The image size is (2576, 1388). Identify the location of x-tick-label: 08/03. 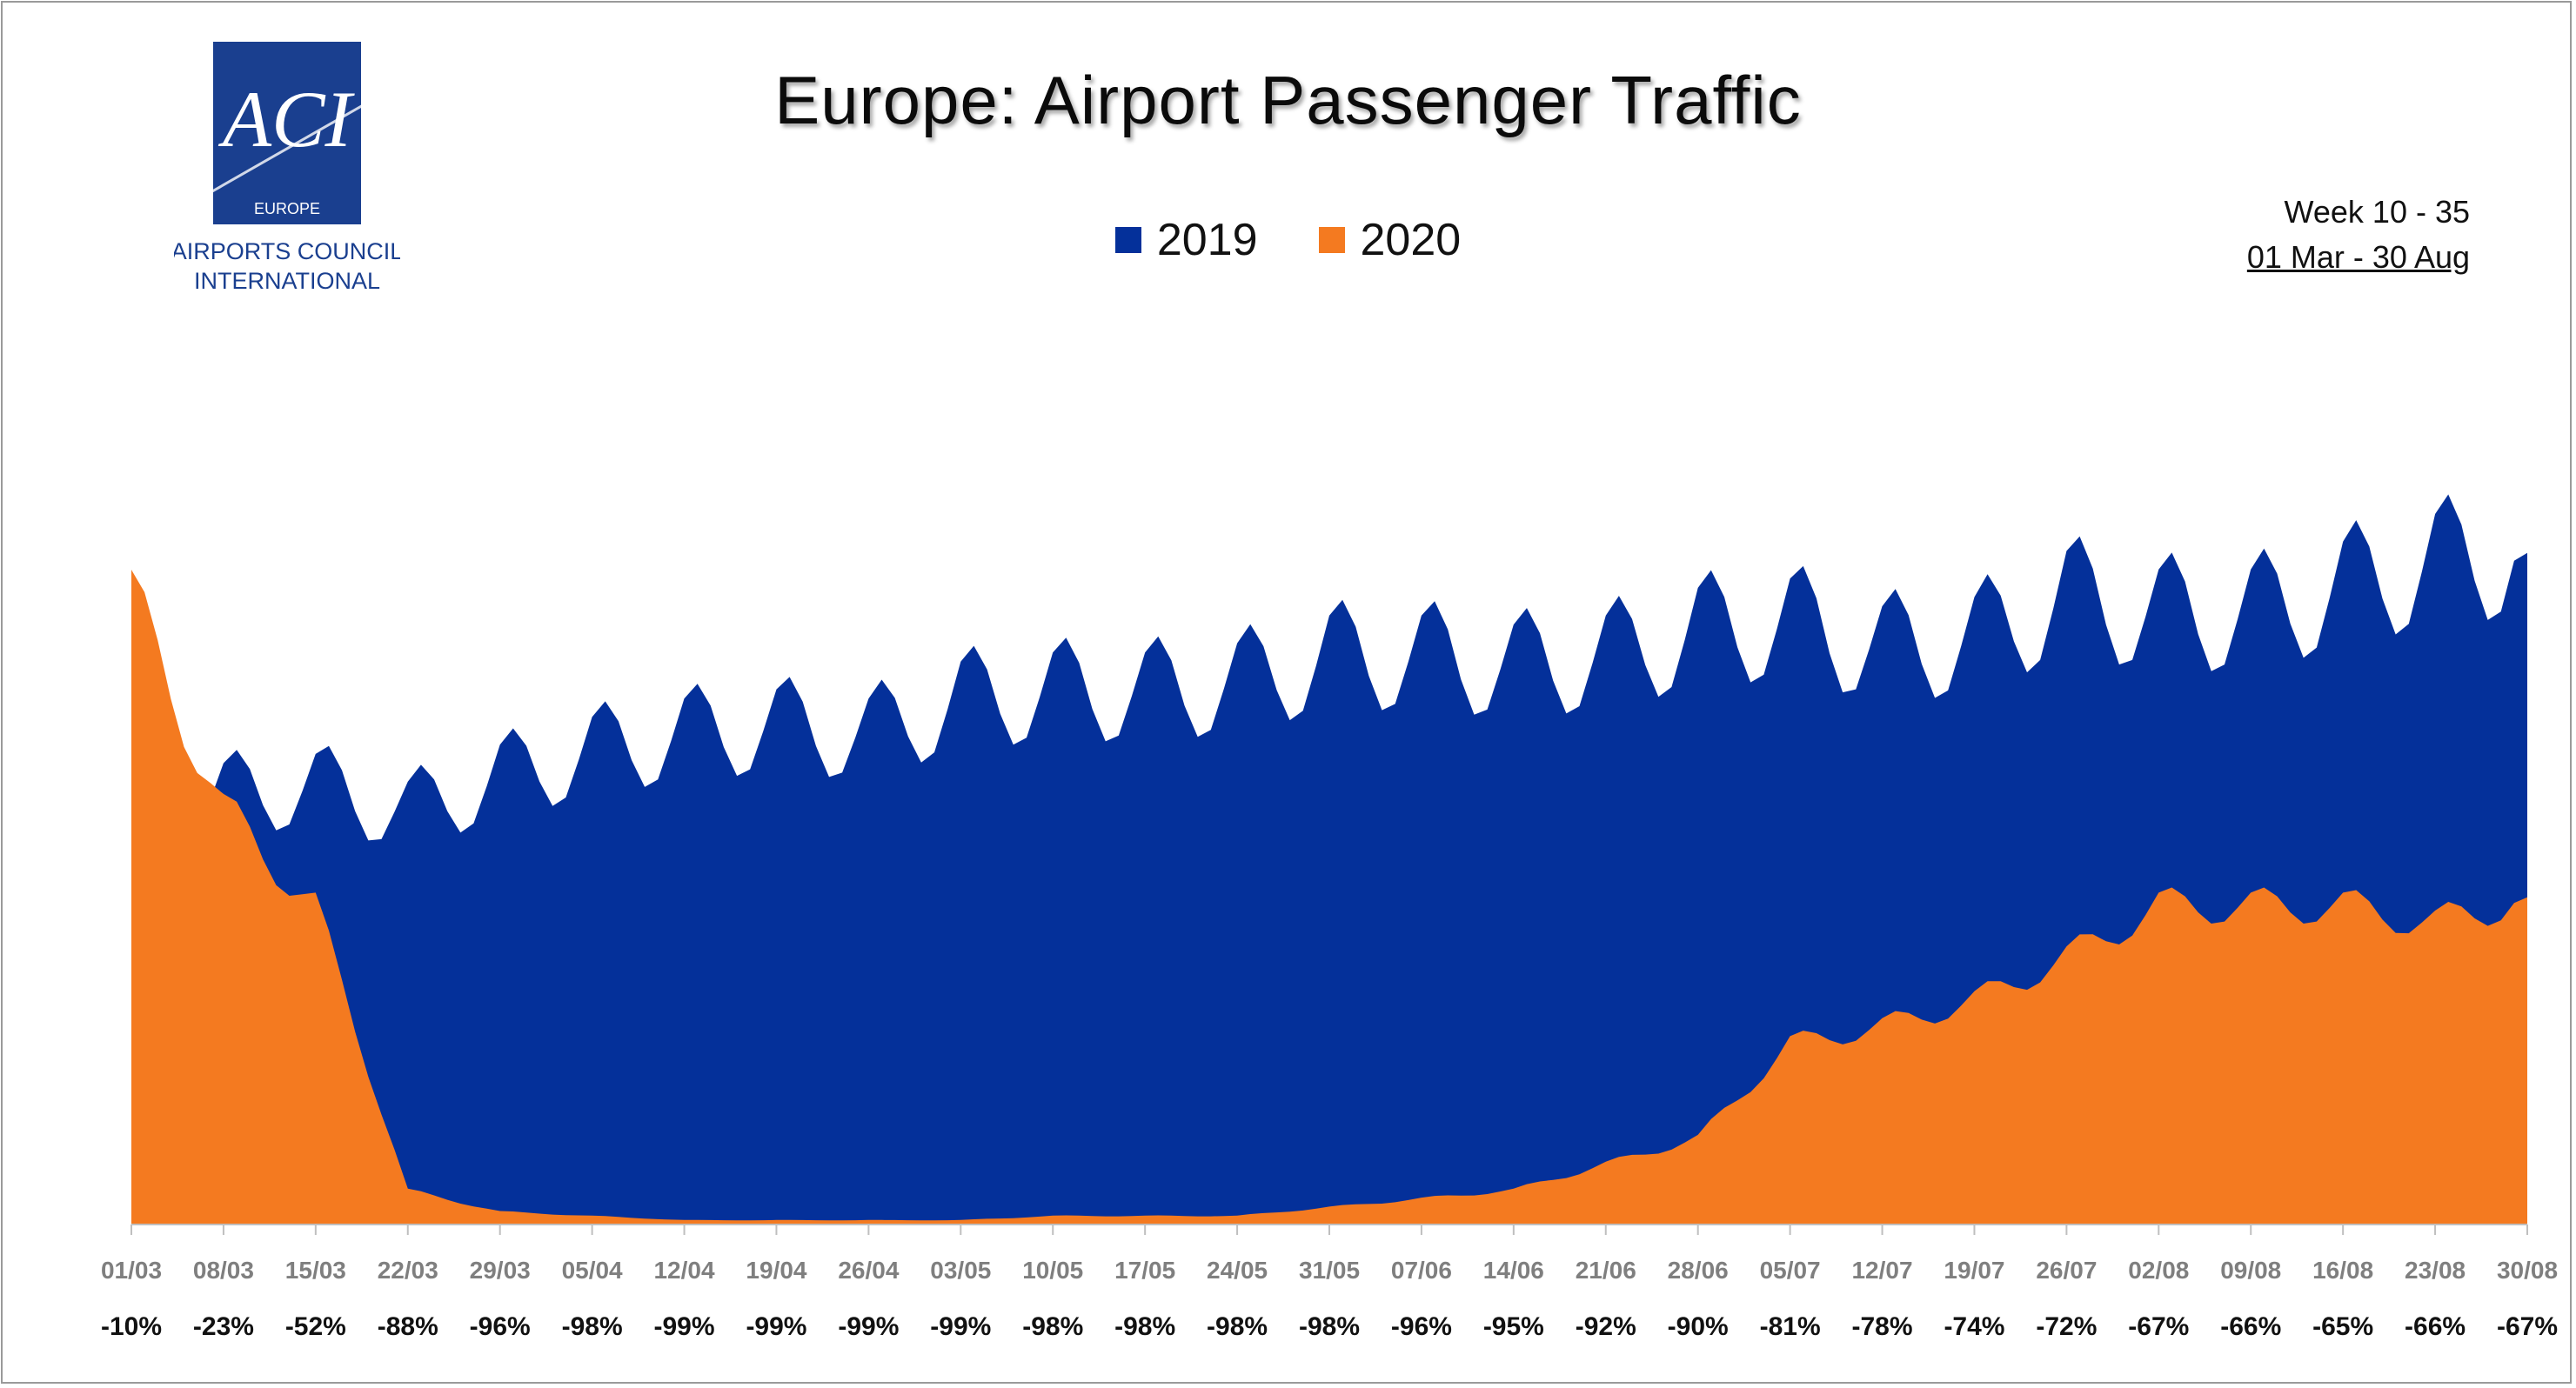
(223, 1270).